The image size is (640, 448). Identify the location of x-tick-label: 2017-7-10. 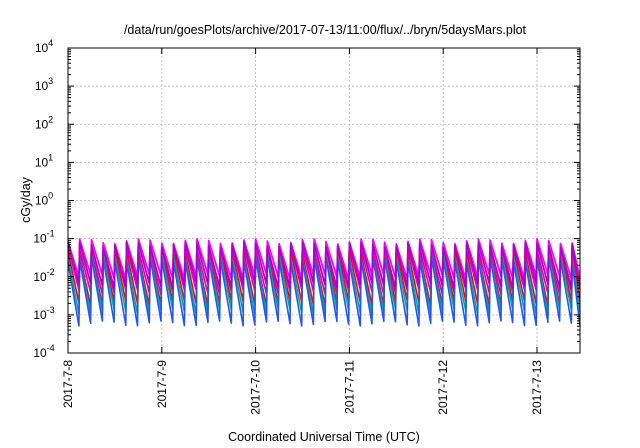
(256, 387).